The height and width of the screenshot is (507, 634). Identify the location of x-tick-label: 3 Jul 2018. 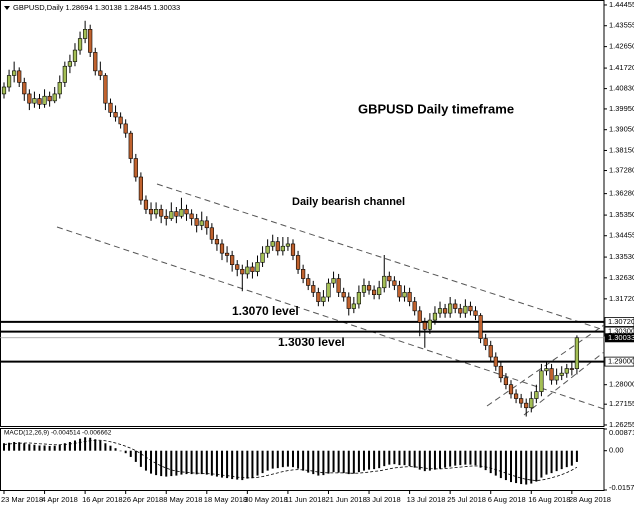
(383, 499).